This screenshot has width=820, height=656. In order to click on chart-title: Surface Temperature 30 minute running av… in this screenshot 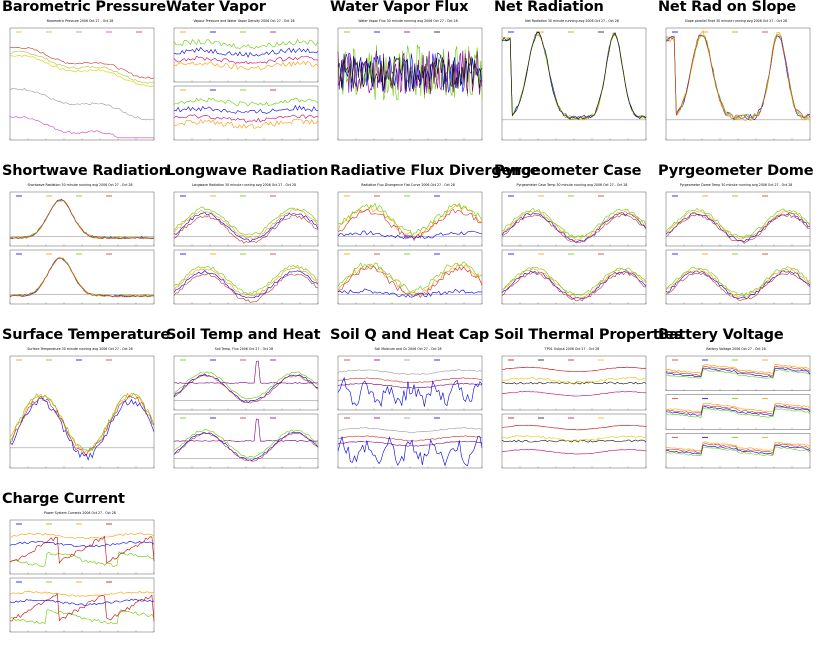, I will do `click(79, 349)`.